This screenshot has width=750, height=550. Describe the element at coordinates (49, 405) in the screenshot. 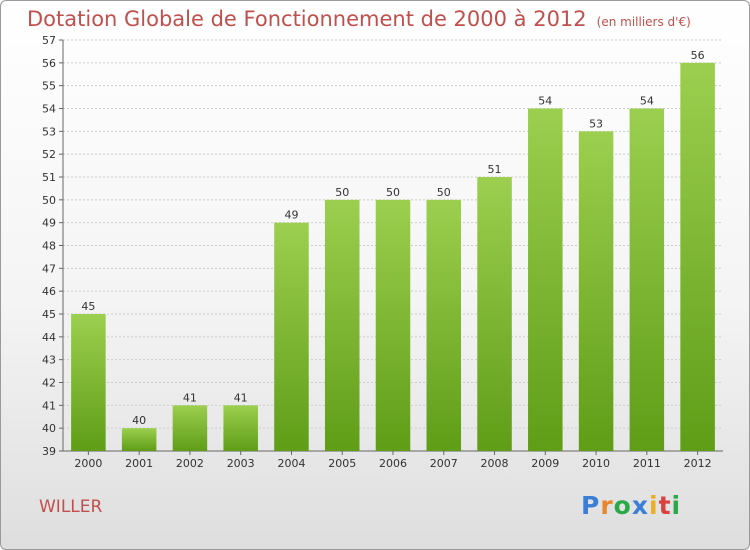

I see `y-tick-label: 41` at that location.